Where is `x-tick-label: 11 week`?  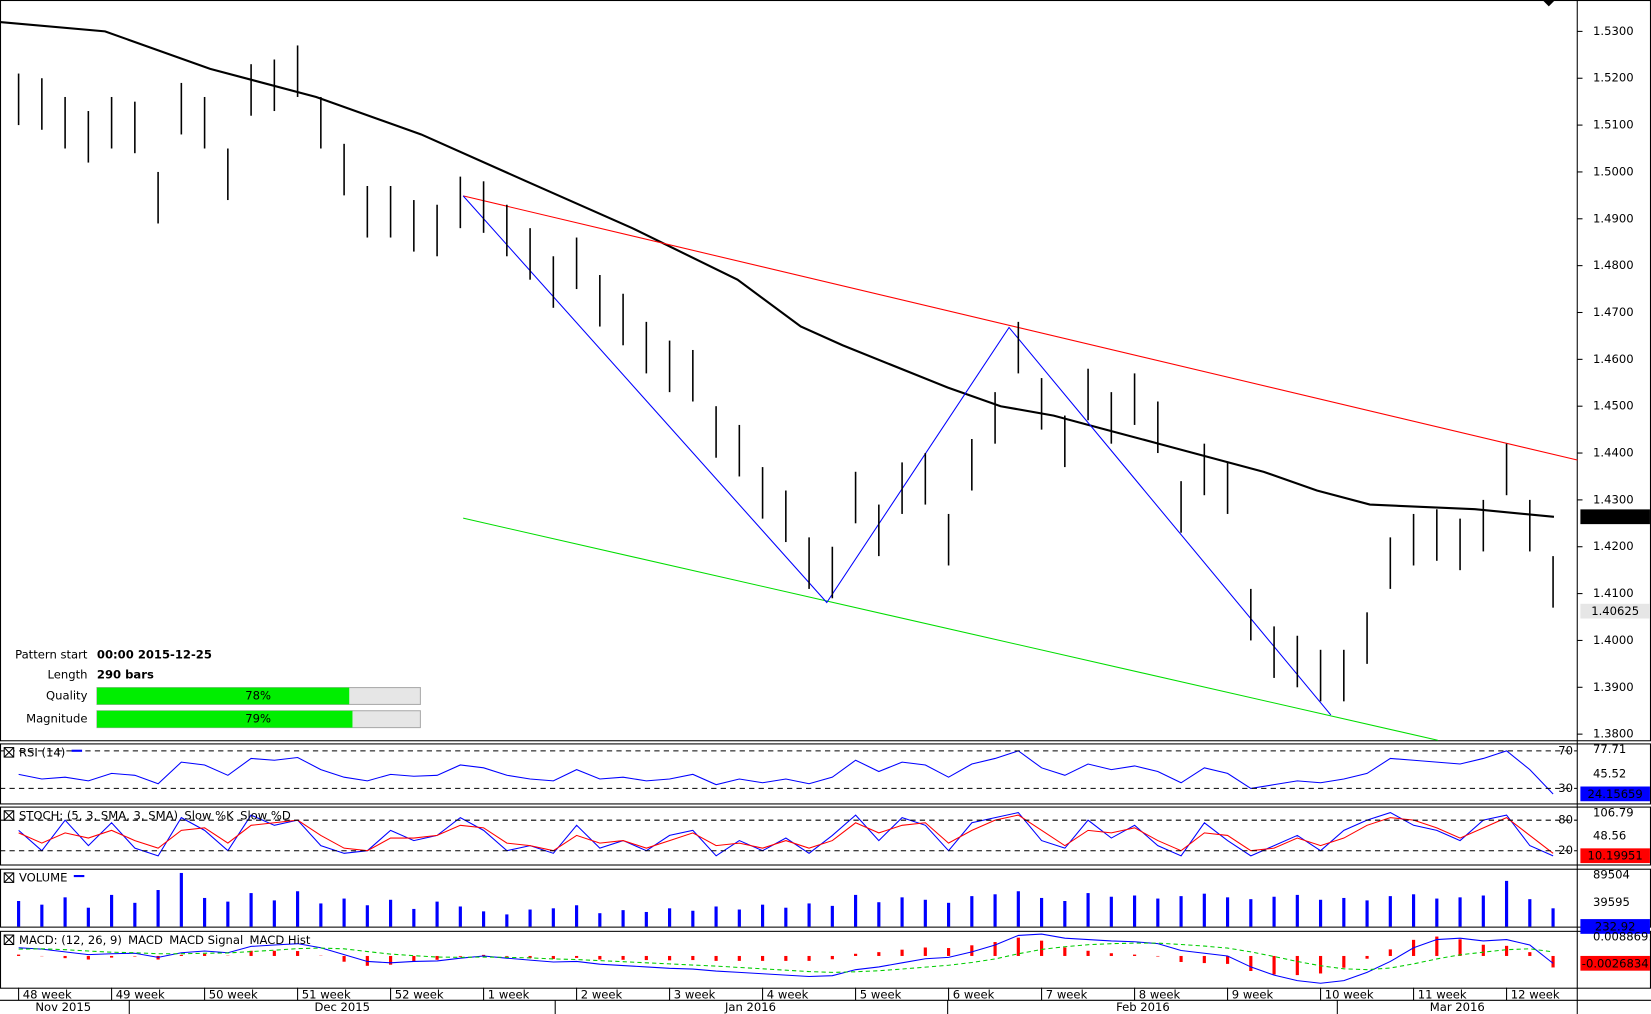
x-tick-label: 11 week is located at coordinates (1442, 995).